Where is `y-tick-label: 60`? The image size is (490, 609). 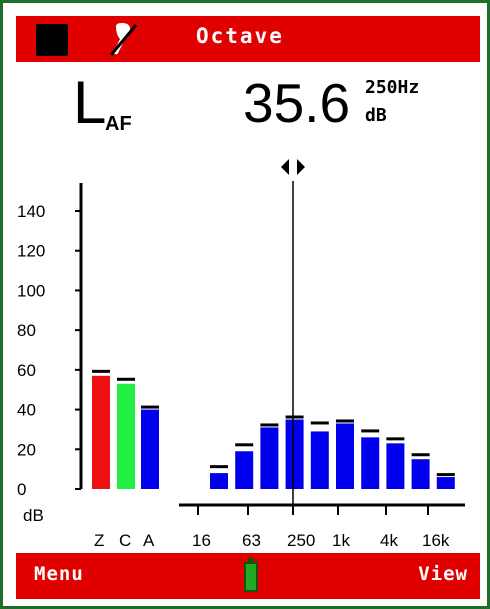
y-tick-label: 60 is located at coordinates (26, 370).